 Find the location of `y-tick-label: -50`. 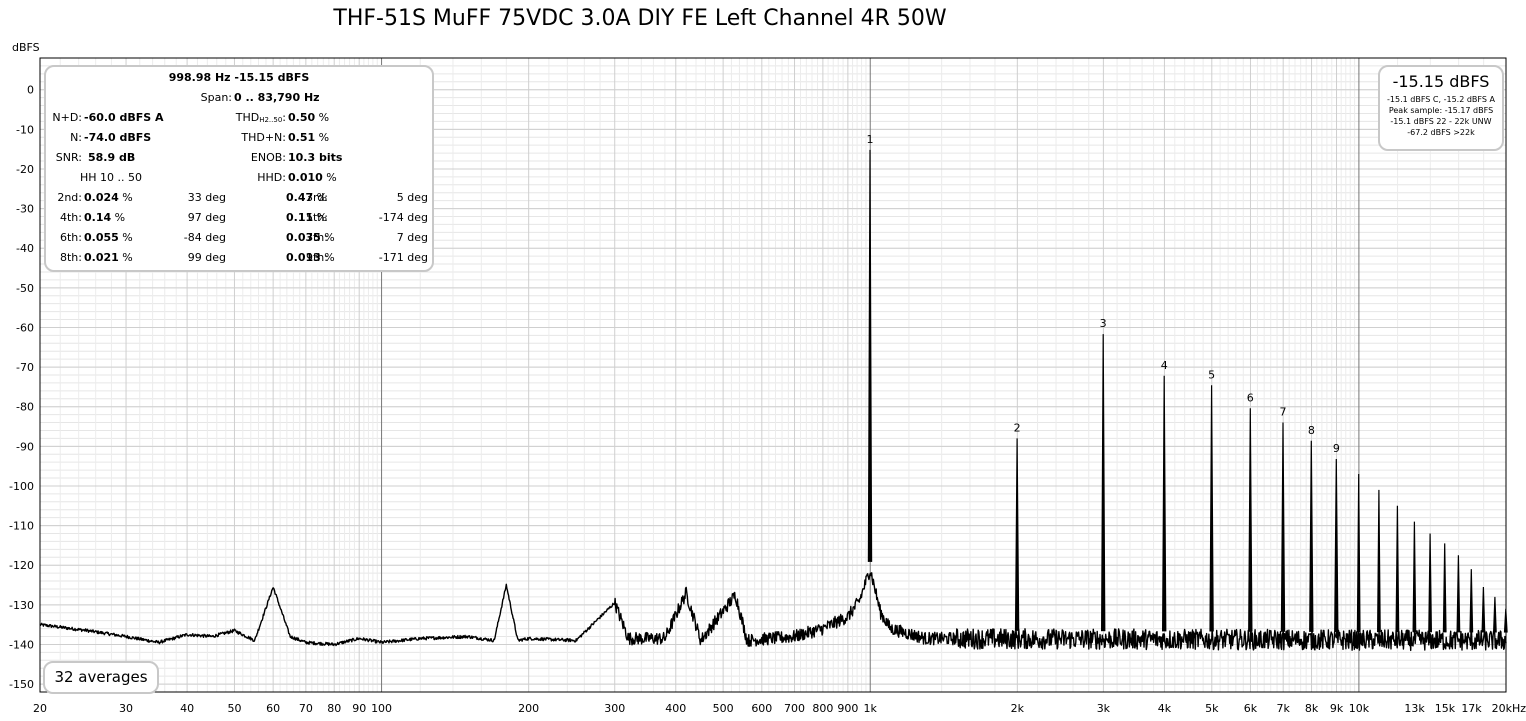

y-tick-label: -50 is located at coordinates (25, 288).